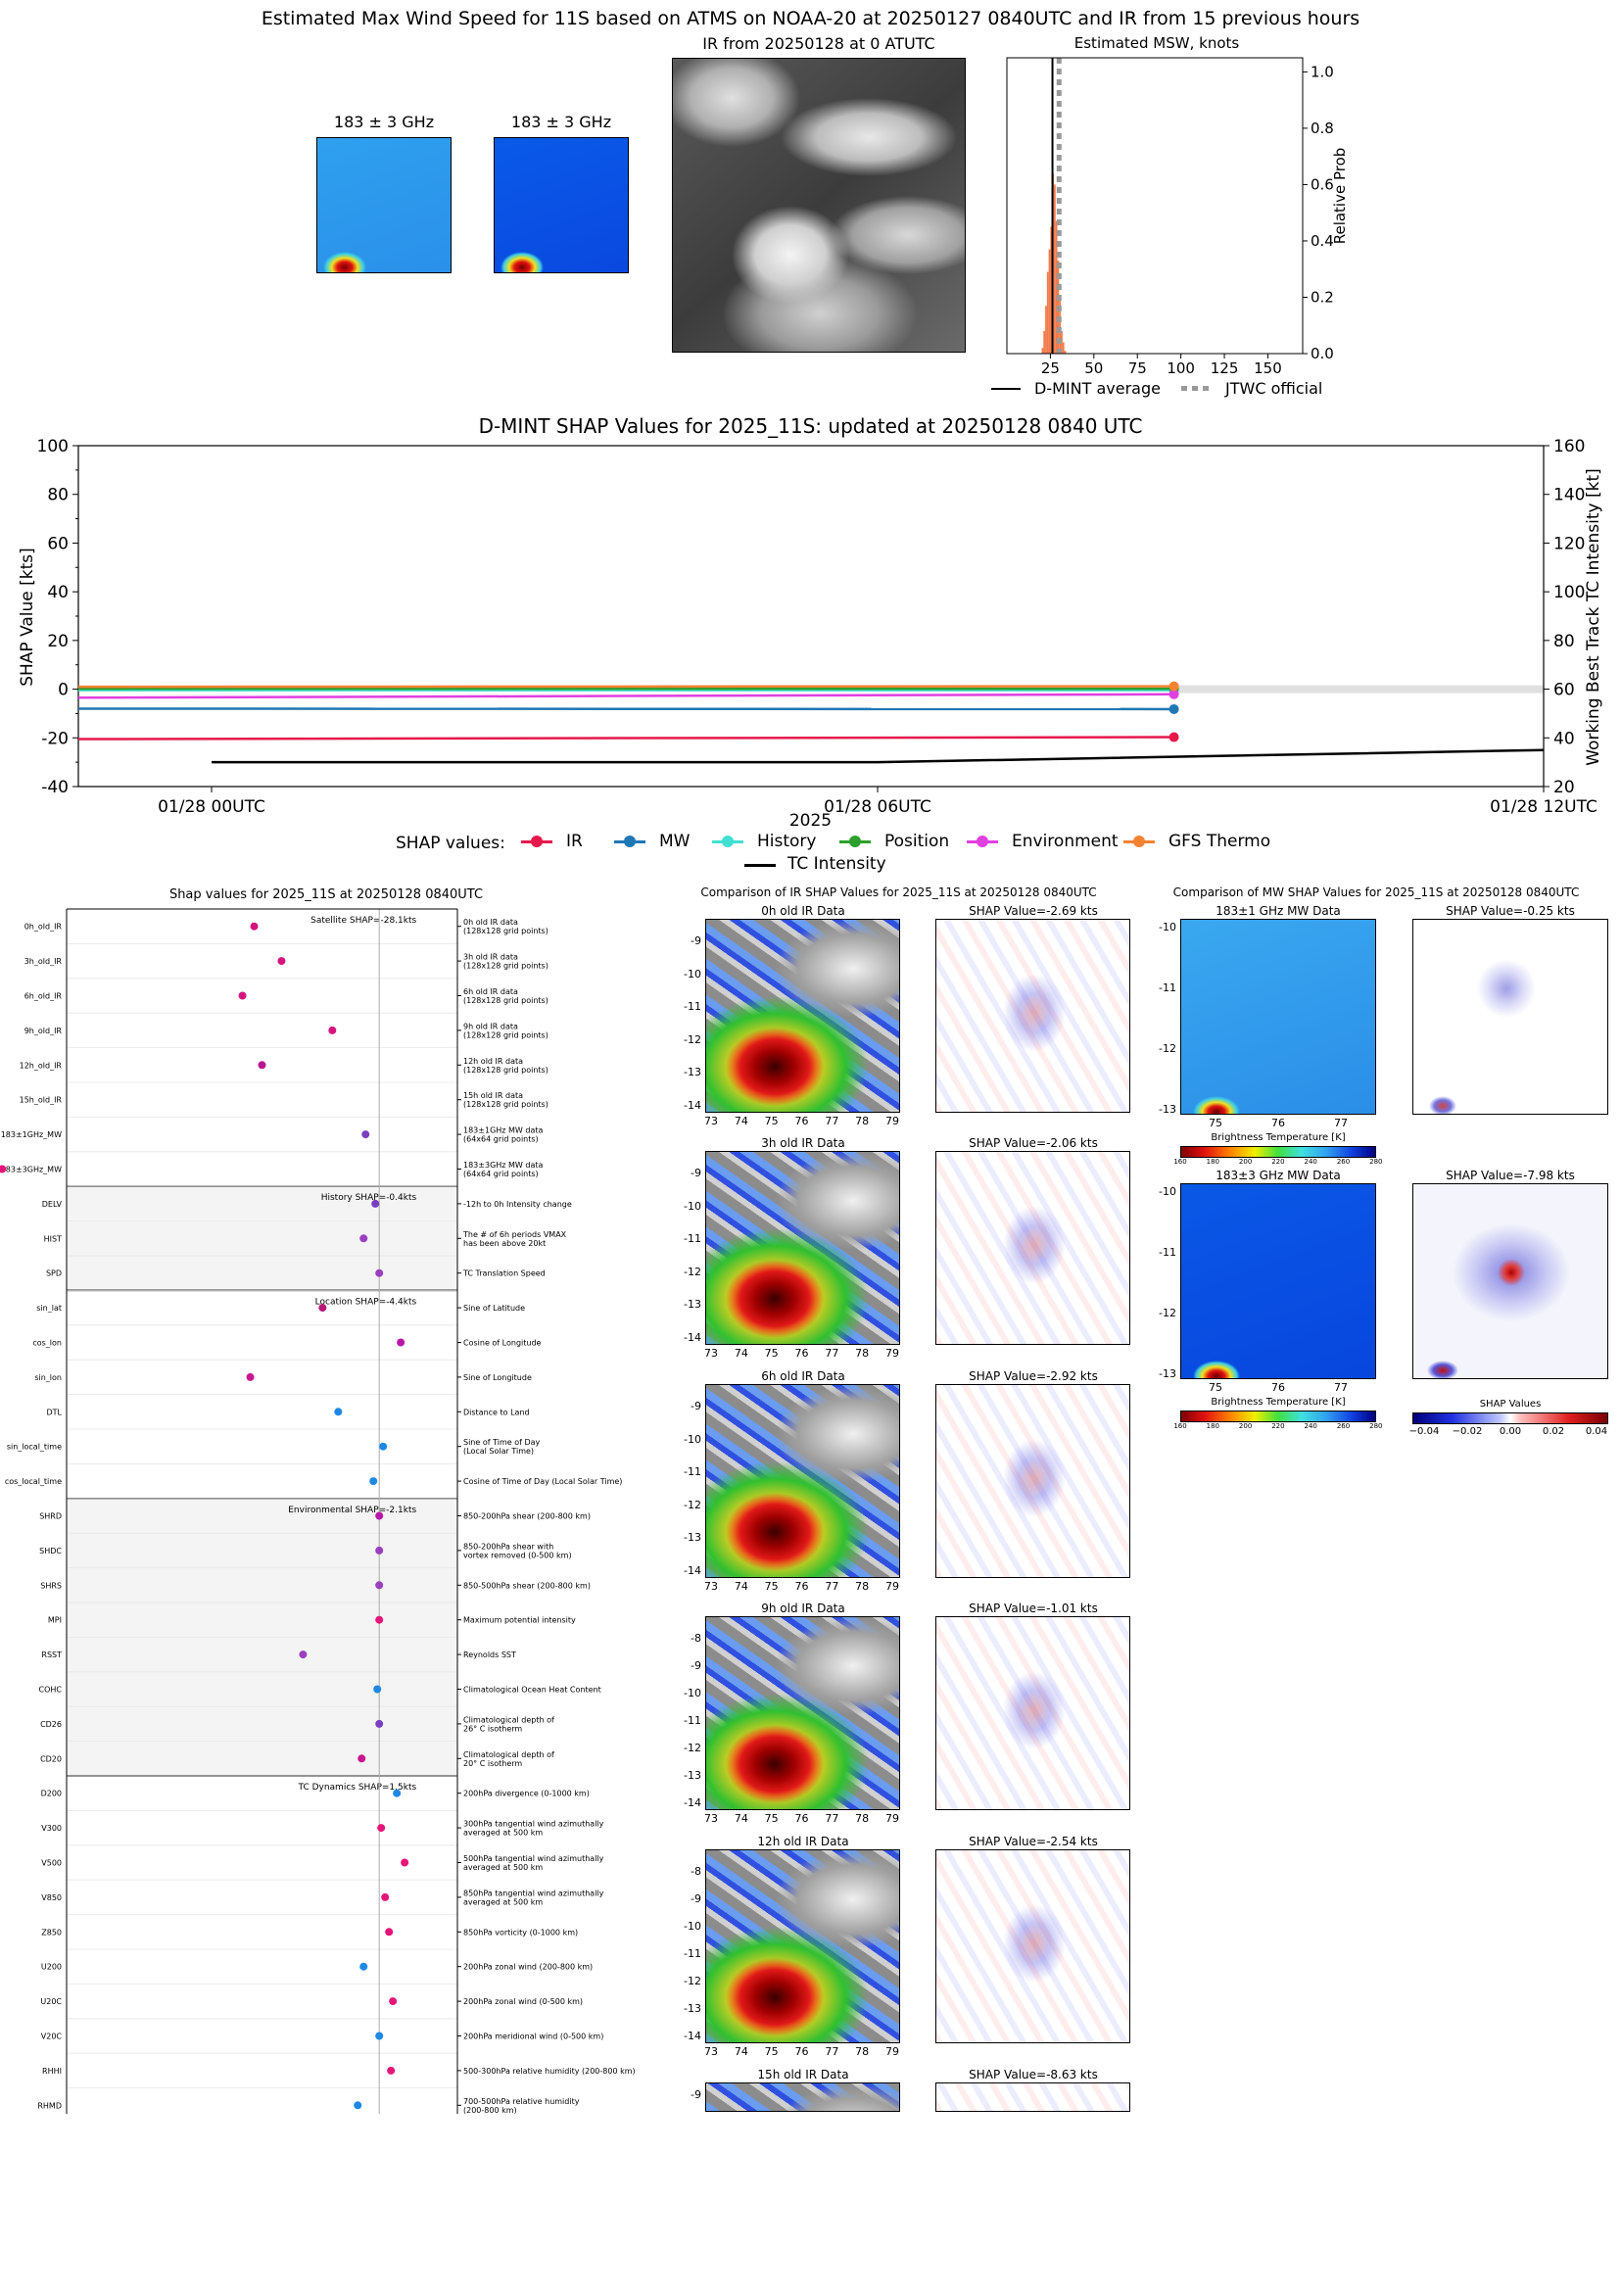  Describe the element at coordinates (502, 1343) in the screenshot. I see `feature-desc: Cosine of Longitude` at that location.